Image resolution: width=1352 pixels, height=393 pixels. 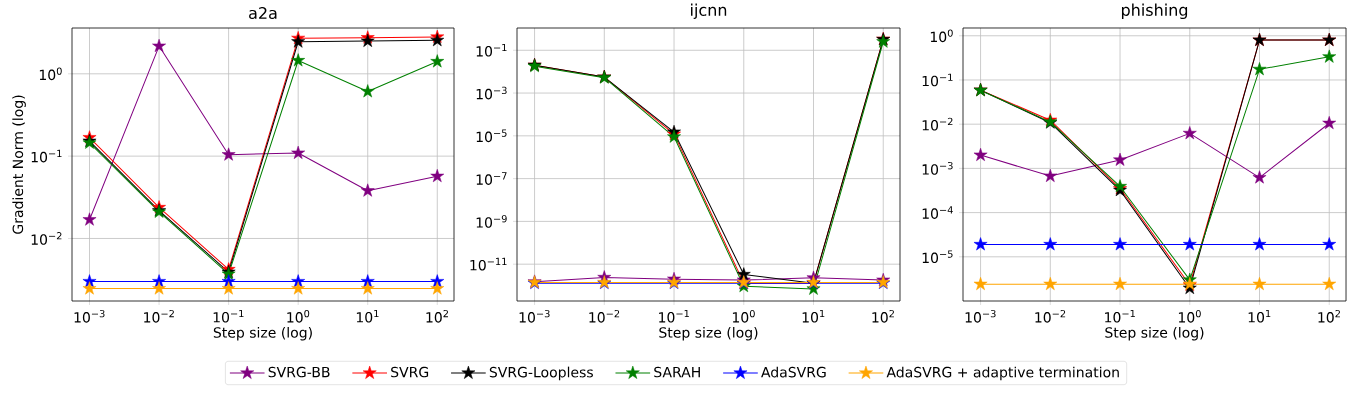 What do you see at coordinates (677, 372) in the screenshot?
I see `legend-label: SARAH` at bounding box center [677, 372].